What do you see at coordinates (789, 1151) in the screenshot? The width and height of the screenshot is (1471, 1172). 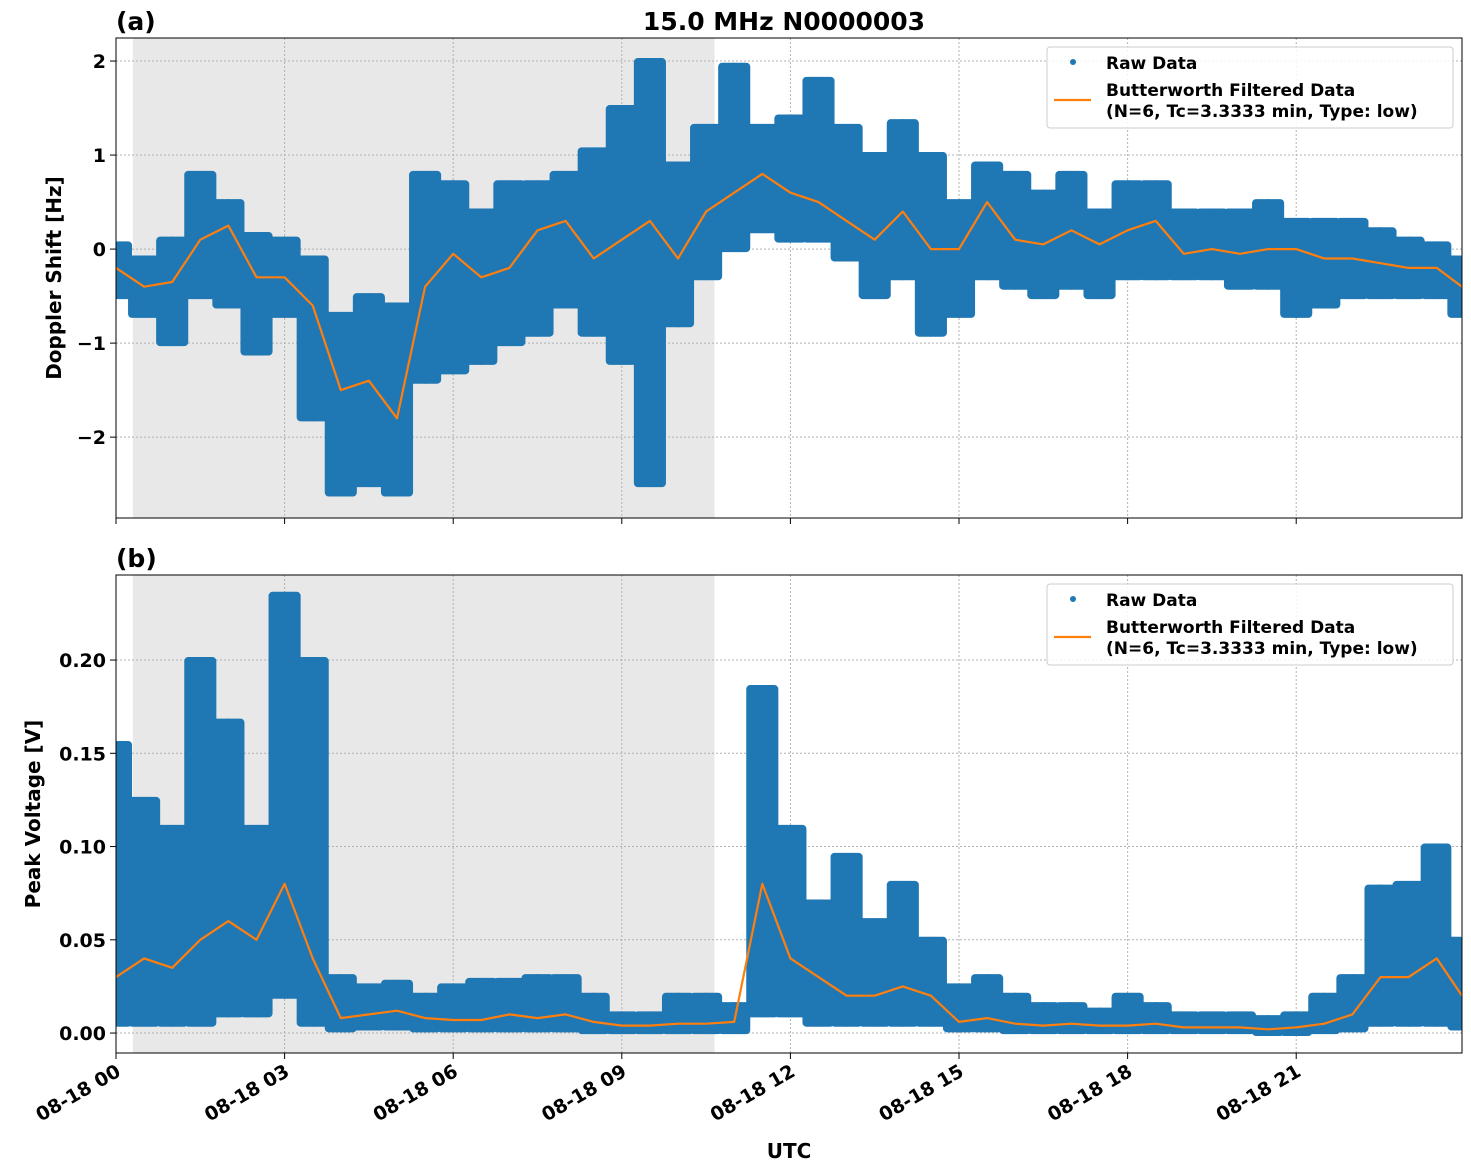 I see `x-axis-label: UTC` at bounding box center [789, 1151].